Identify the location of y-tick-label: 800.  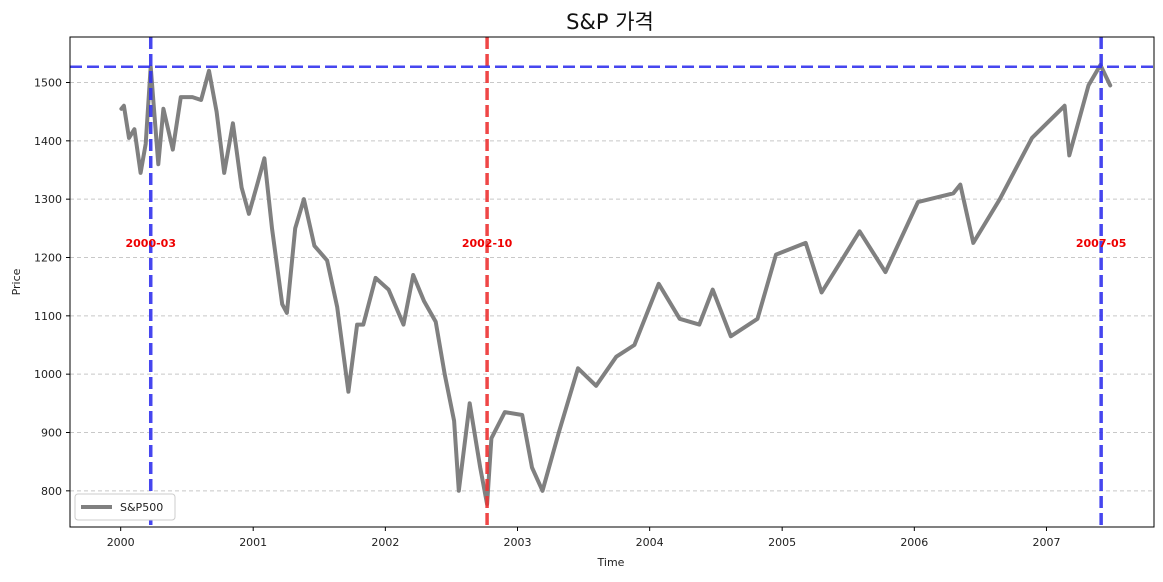
(51, 491).